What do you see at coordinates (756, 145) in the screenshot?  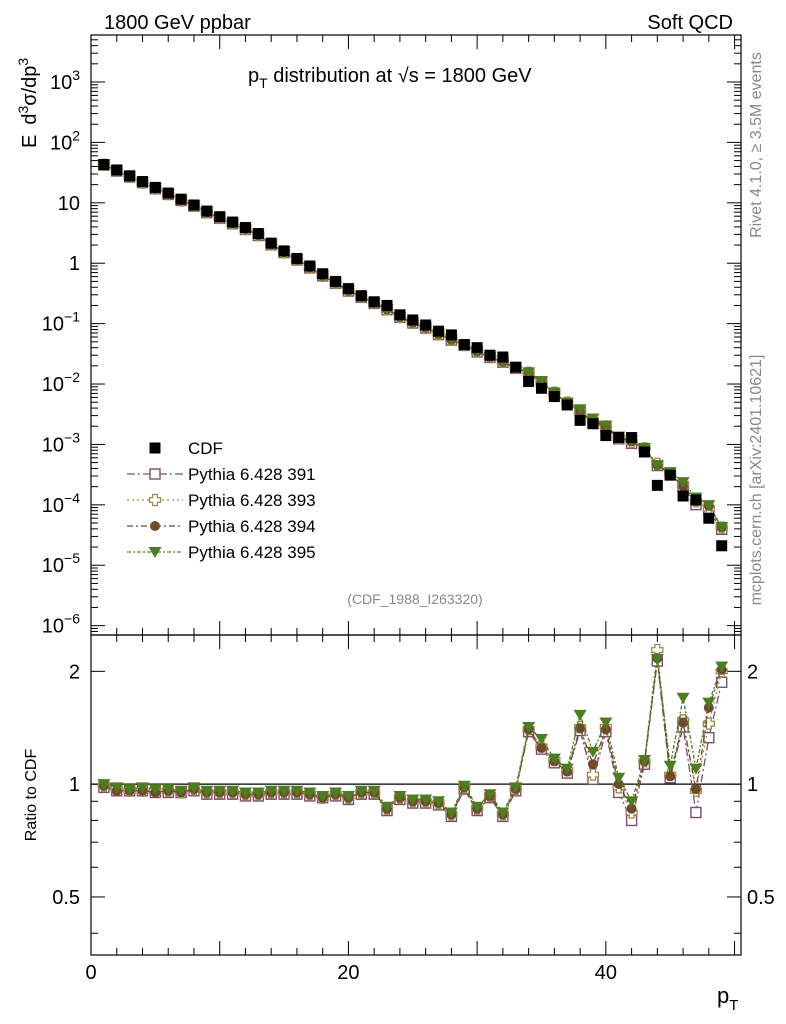 I see `side-text-top: Rivet 4.1.0, ≥ 3.5M events` at bounding box center [756, 145].